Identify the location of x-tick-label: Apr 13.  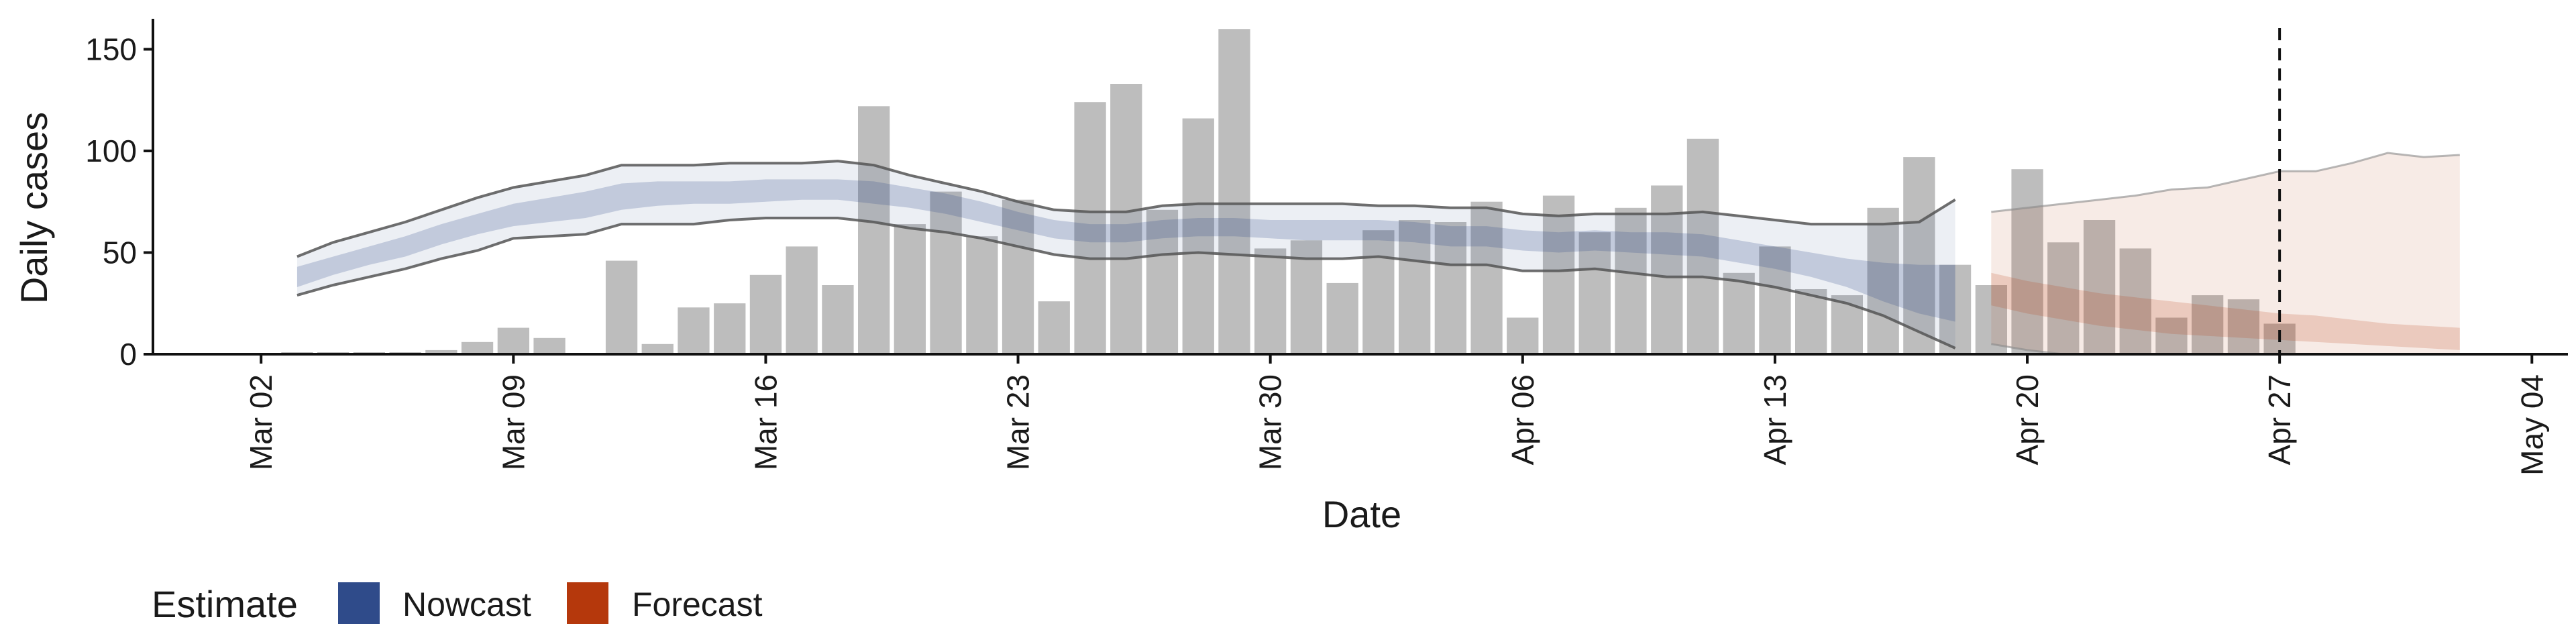
(1775, 420).